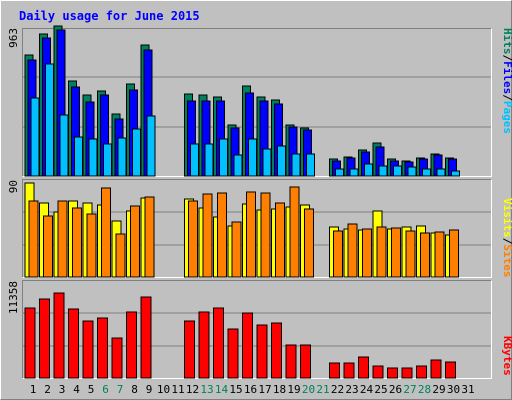  I want to click on day-label-10: 10, so click(163, 389).